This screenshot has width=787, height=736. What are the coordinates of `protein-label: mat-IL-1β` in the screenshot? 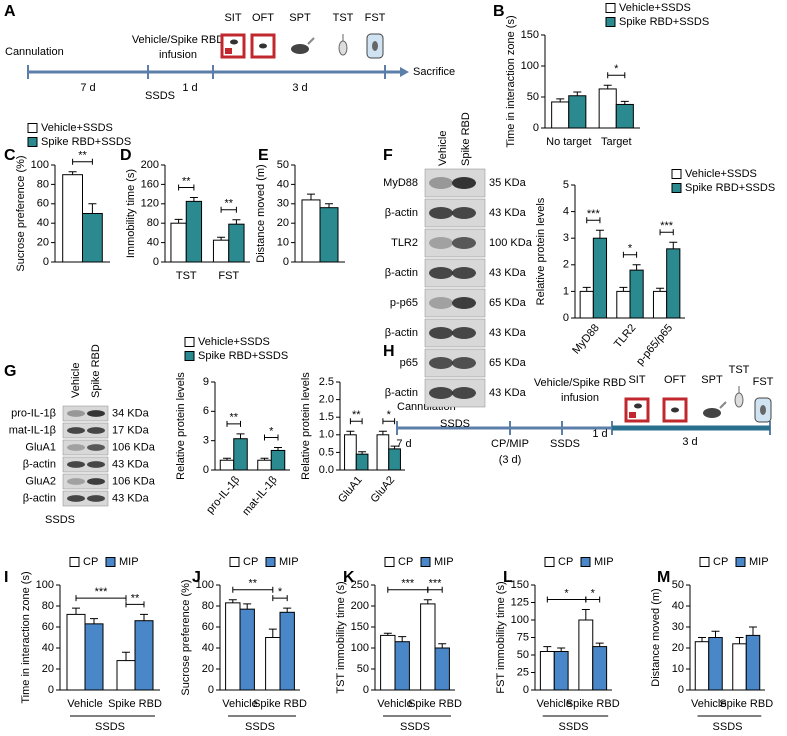 It's located at (32, 430).